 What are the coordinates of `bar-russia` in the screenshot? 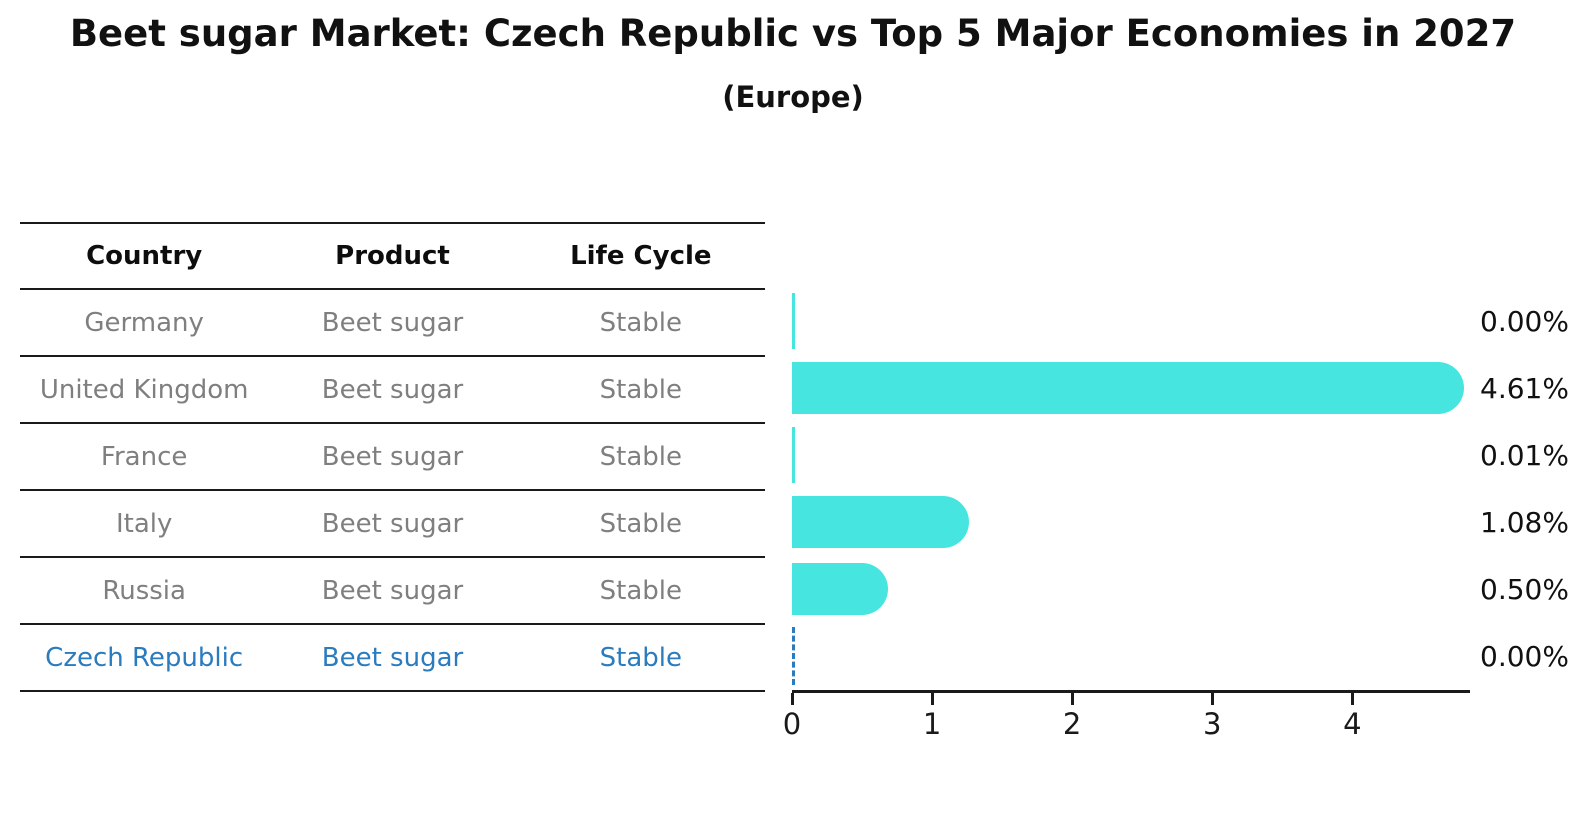 It's located at (840, 589).